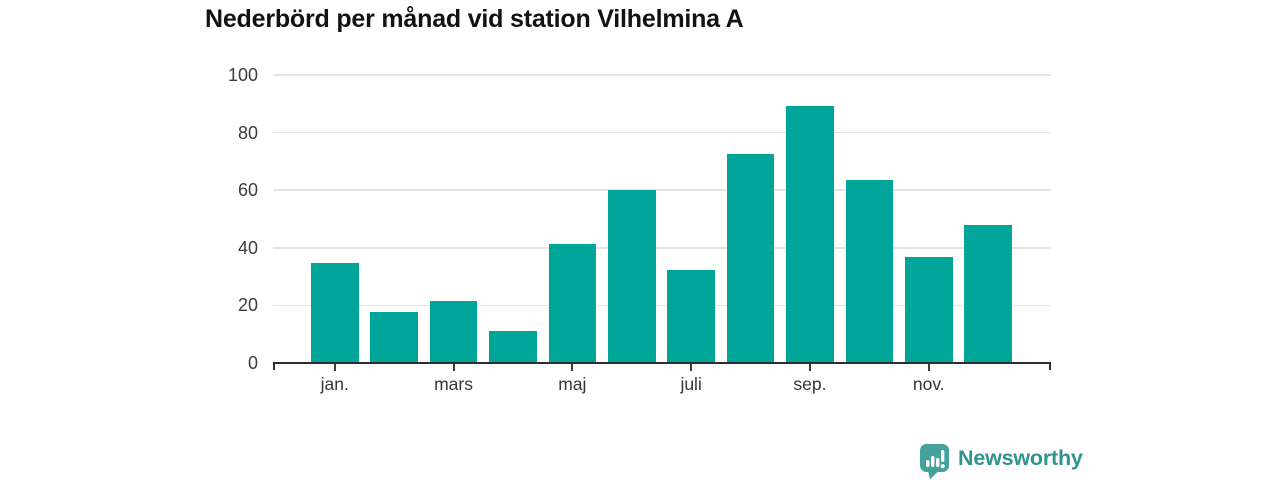 The width and height of the screenshot is (1280, 480). Describe the element at coordinates (1050, 366) in the screenshot. I see `x-axis-endcap-right` at that location.